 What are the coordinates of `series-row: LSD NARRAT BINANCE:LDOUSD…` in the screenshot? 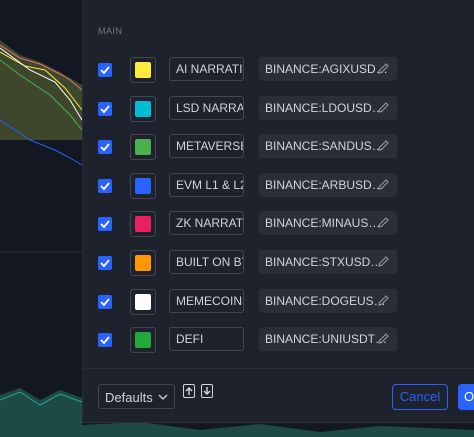 It's located at (278, 108).